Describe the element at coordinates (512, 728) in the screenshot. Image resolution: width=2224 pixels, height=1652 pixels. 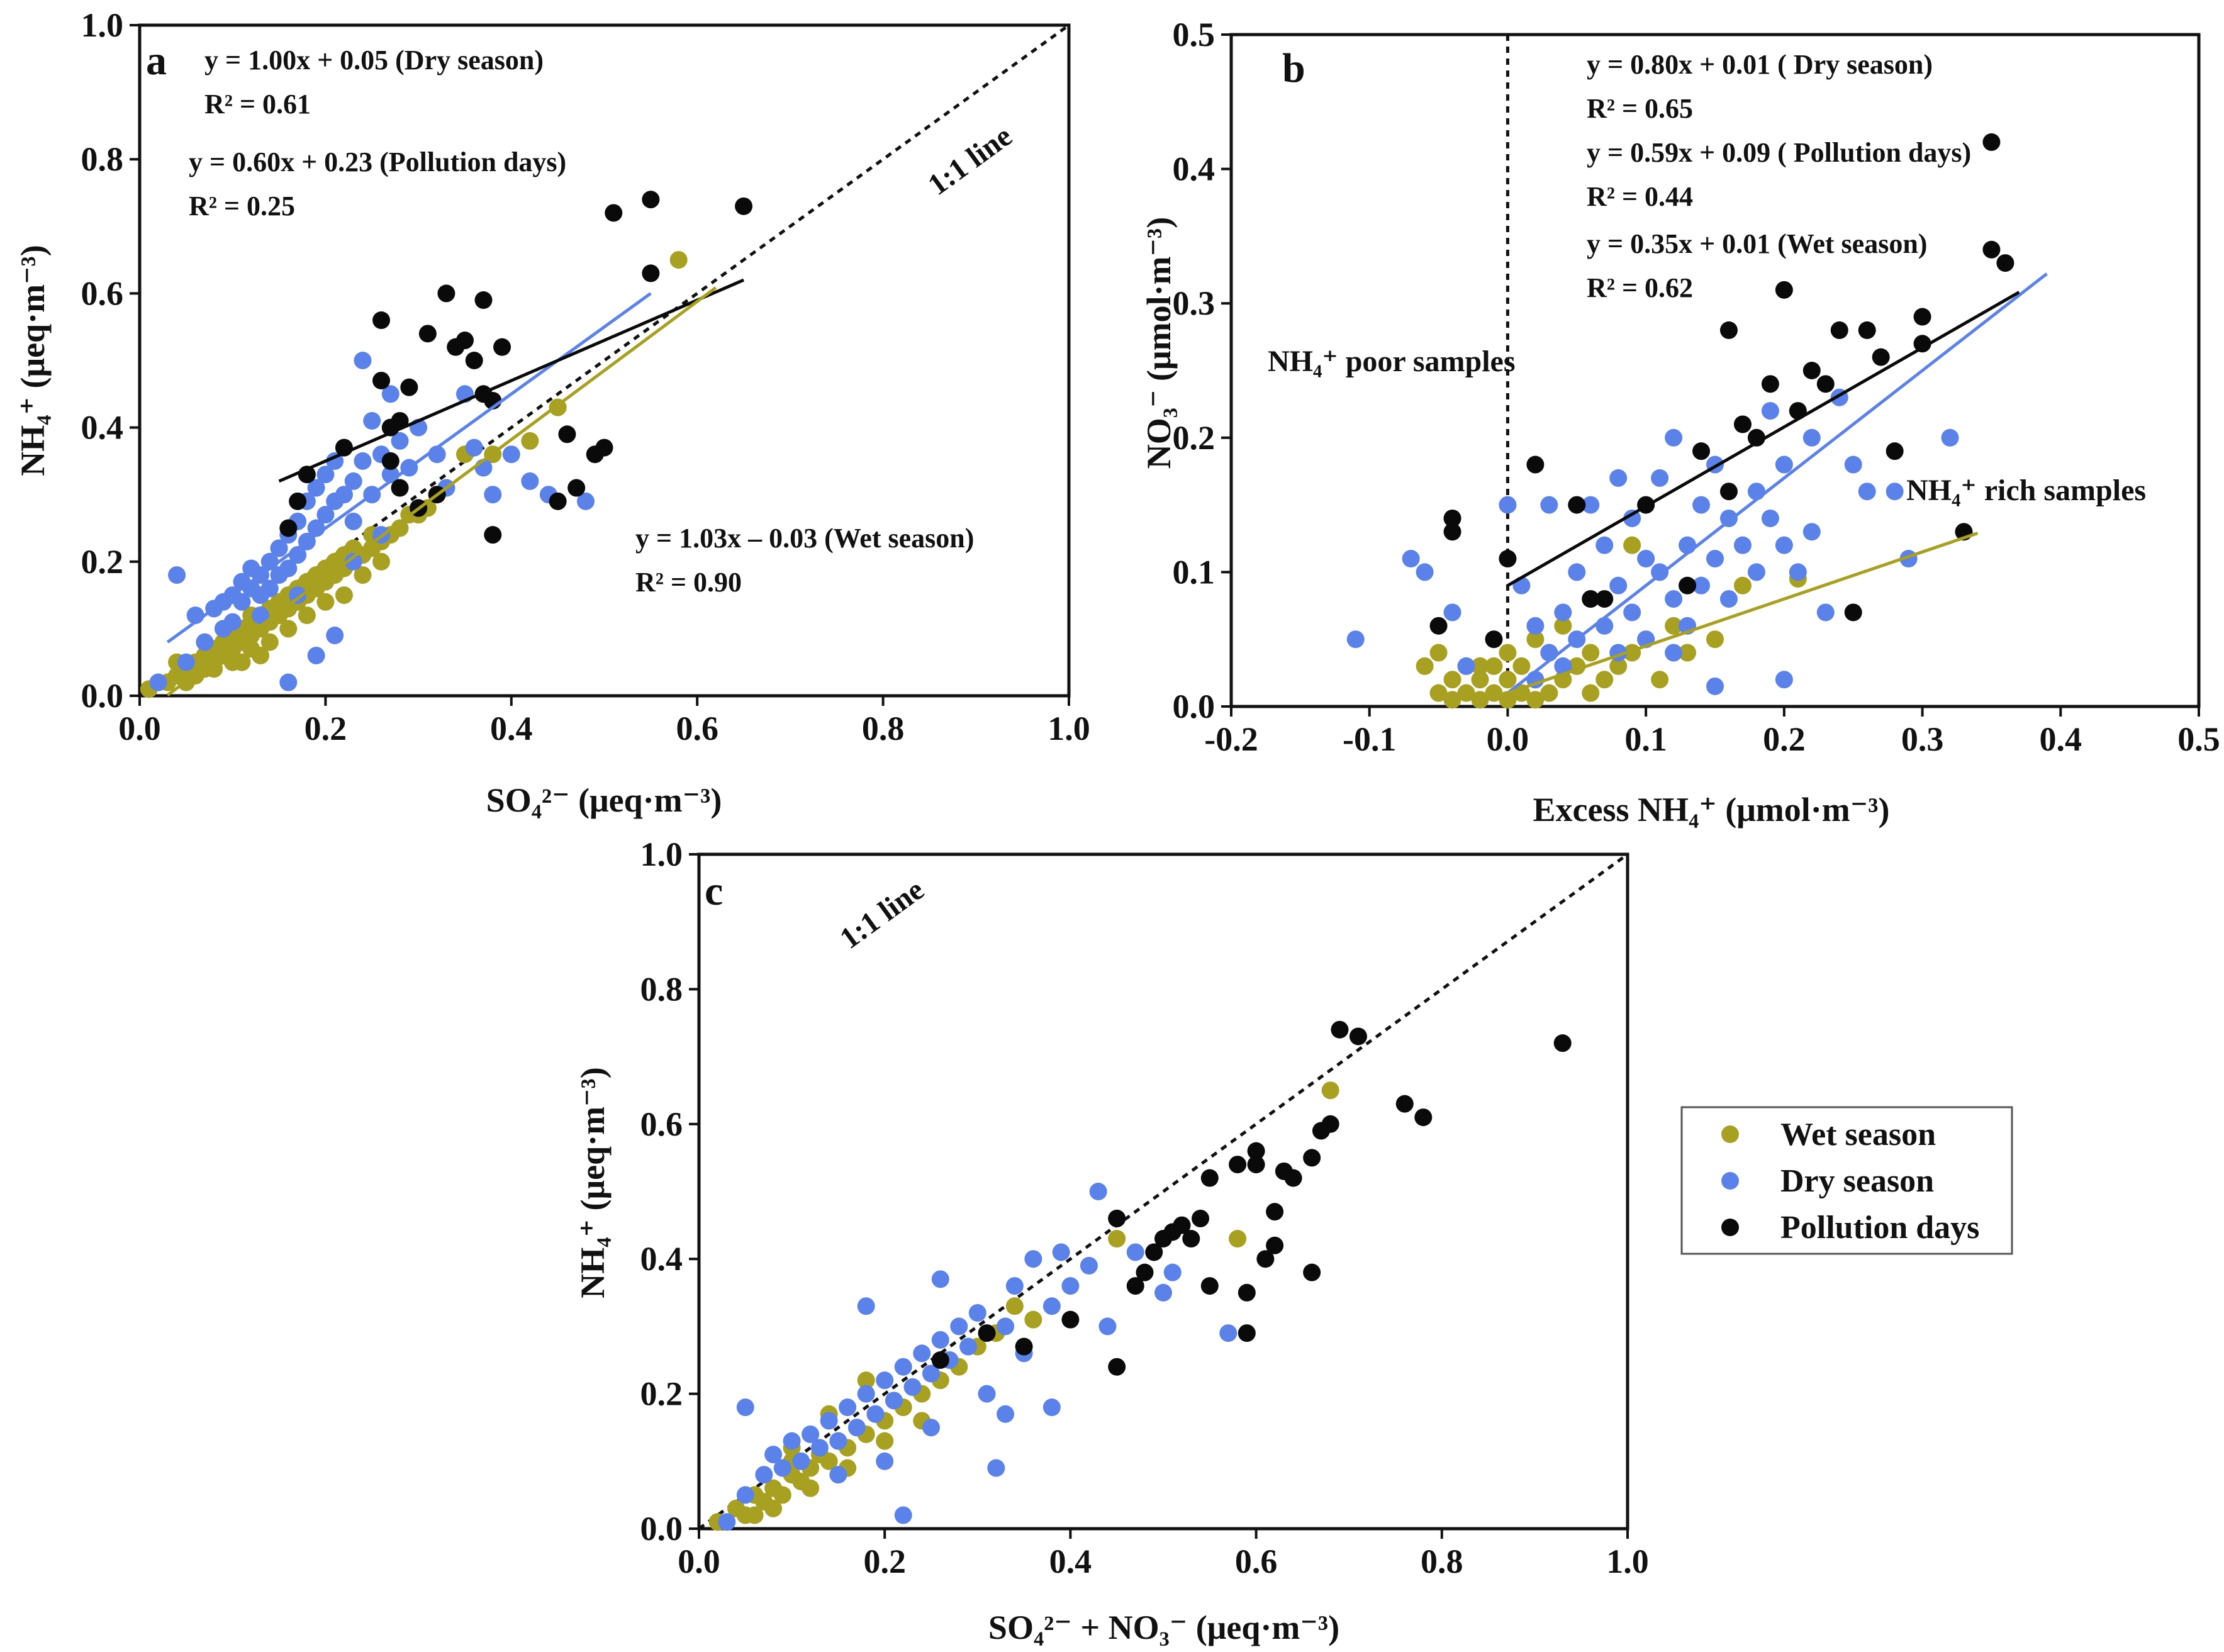
I see `panel-a-x-tick-label: 0.4` at that location.